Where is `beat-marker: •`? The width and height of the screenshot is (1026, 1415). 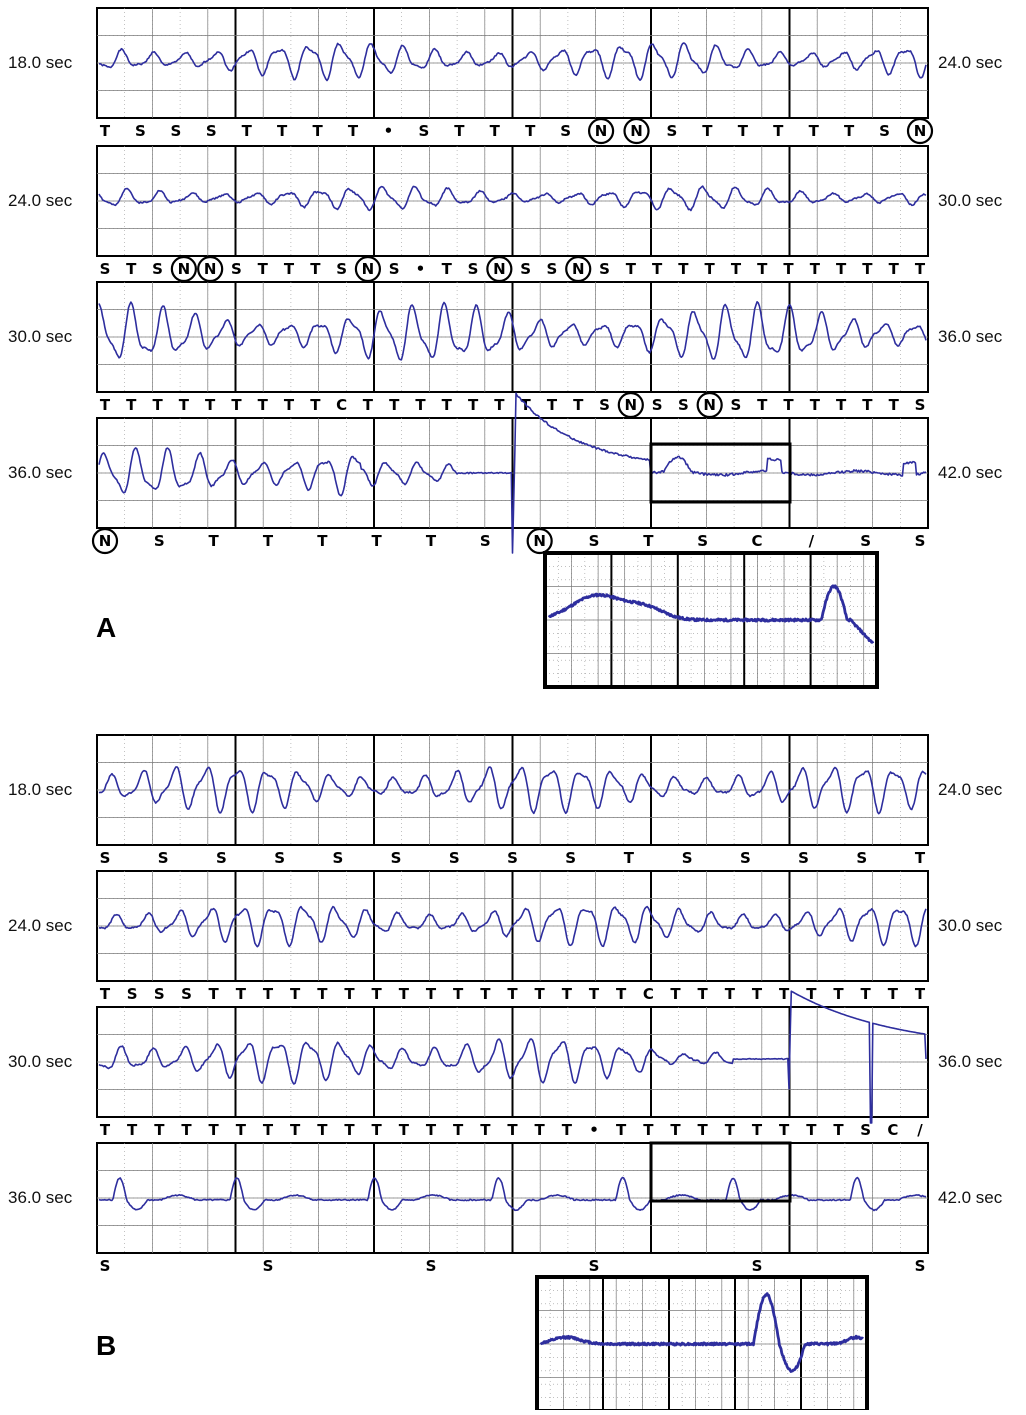
beat-marker: • is located at coordinates (421, 269).